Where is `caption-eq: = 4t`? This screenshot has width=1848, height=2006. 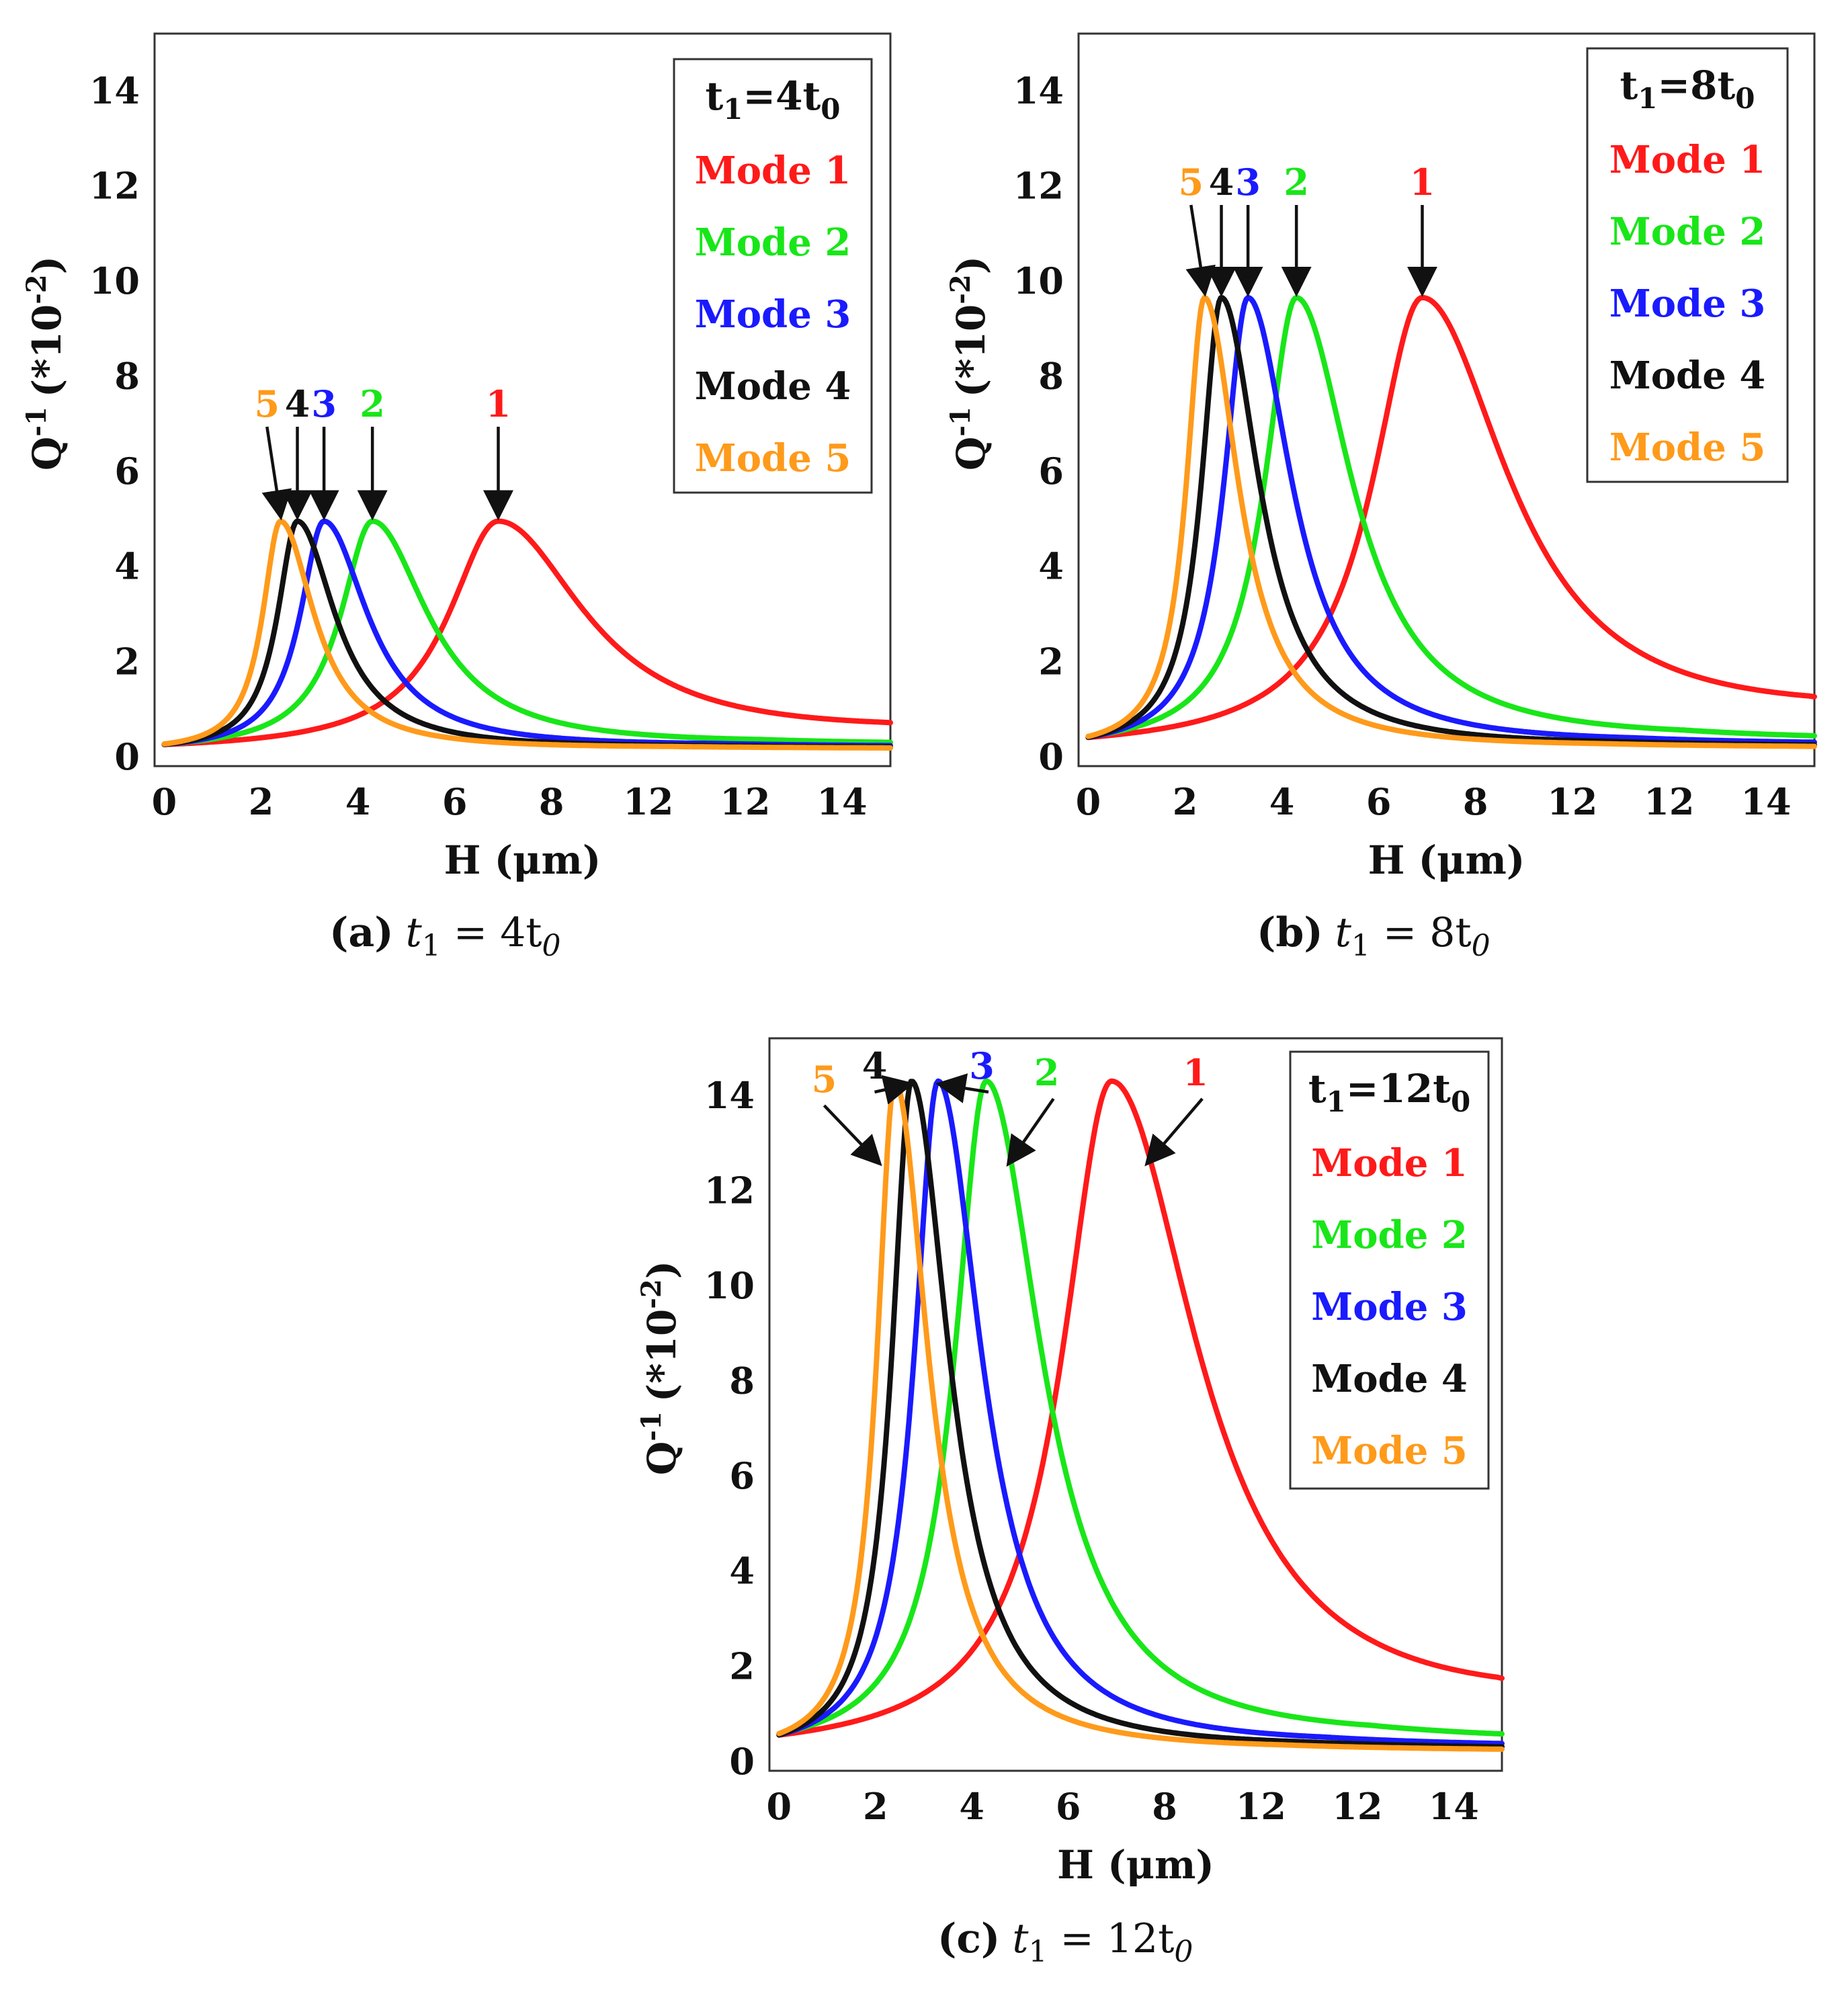
caption-eq: = 4t is located at coordinates (491, 933).